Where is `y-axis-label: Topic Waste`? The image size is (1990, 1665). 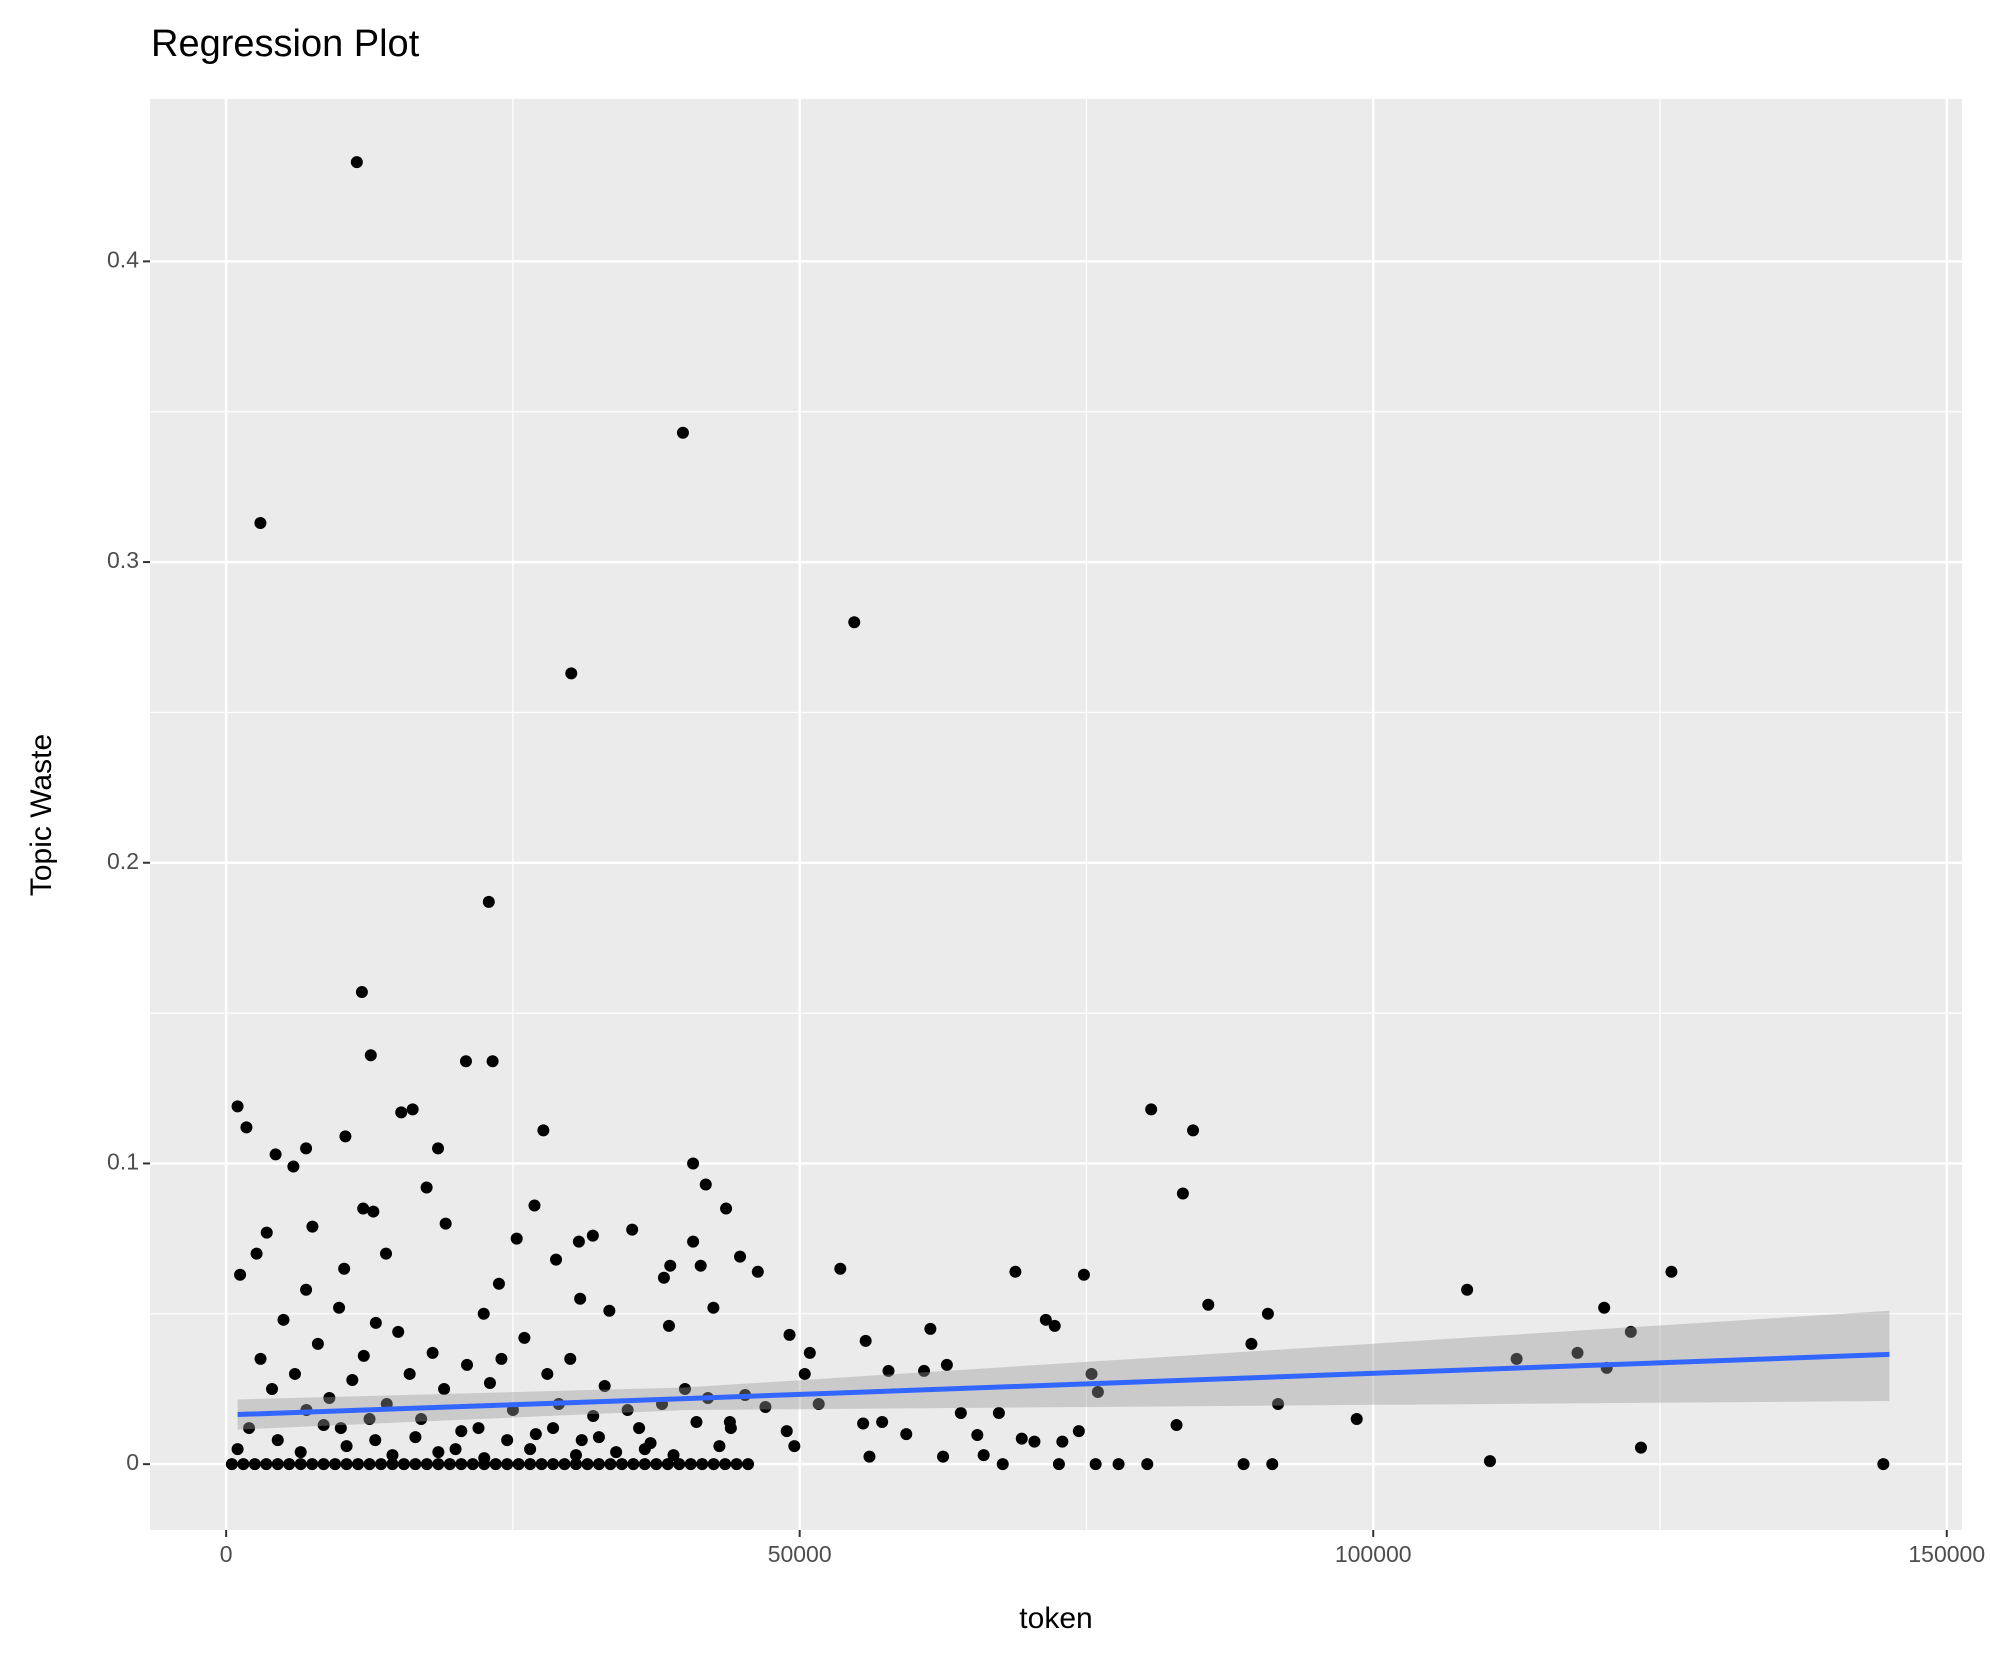 y-axis-label: Topic Waste is located at coordinates (41, 815).